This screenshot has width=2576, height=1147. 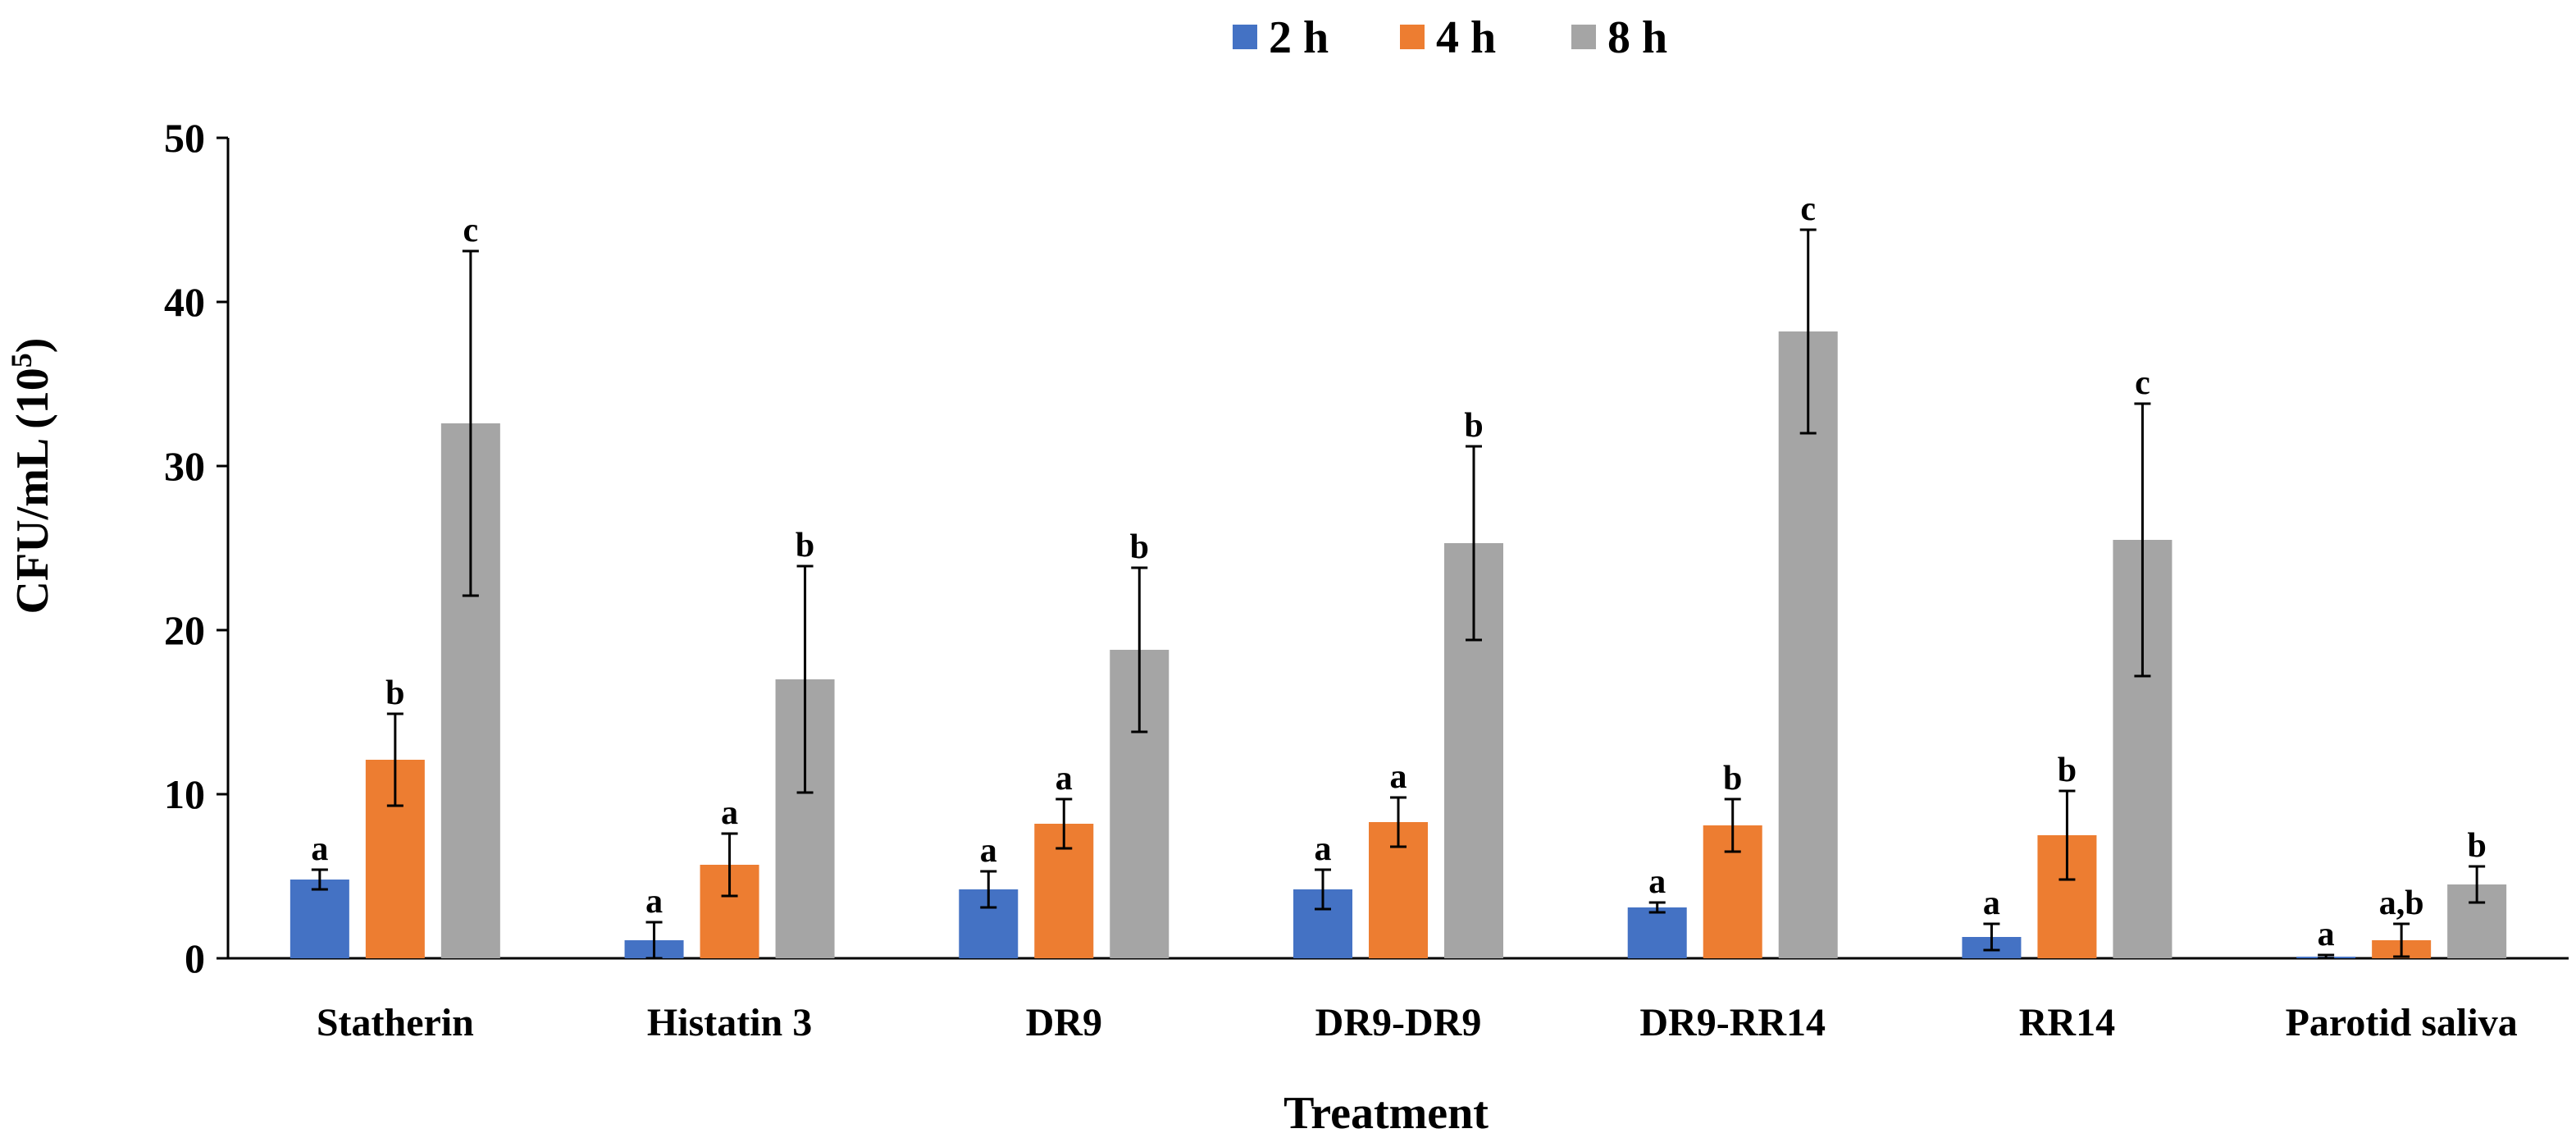 What do you see at coordinates (2402, 1022) in the screenshot?
I see `category-label: Parotid saliva` at bounding box center [2402, 1022].